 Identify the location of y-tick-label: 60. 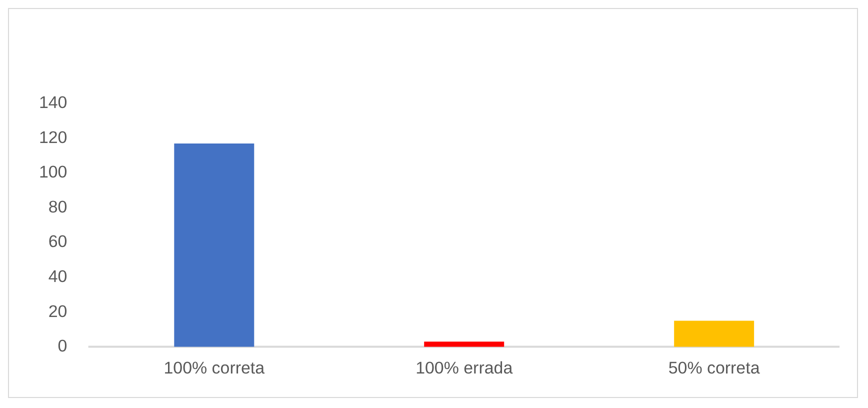
(58, 242).